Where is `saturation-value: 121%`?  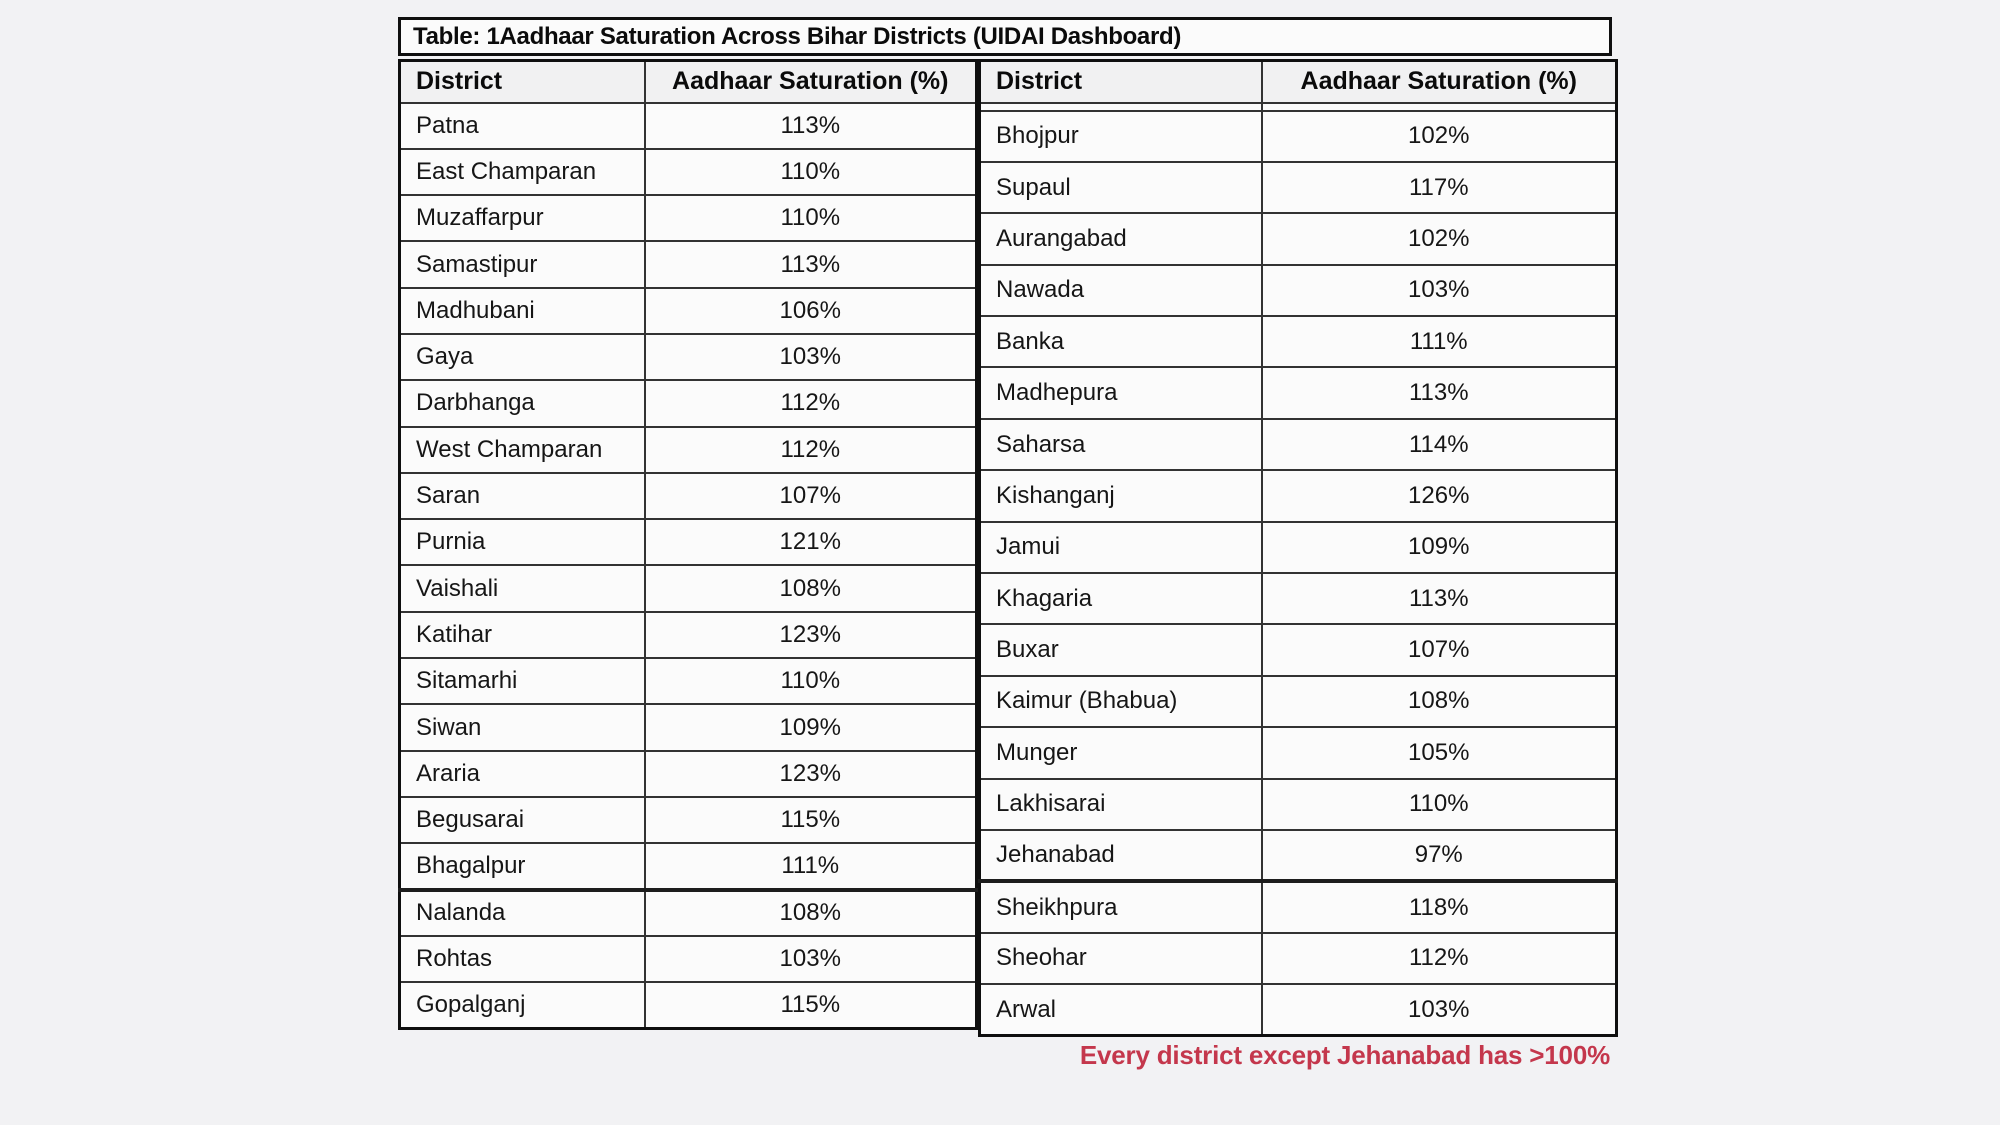
saturation-value: 121% is located at coordinates (810, 542).